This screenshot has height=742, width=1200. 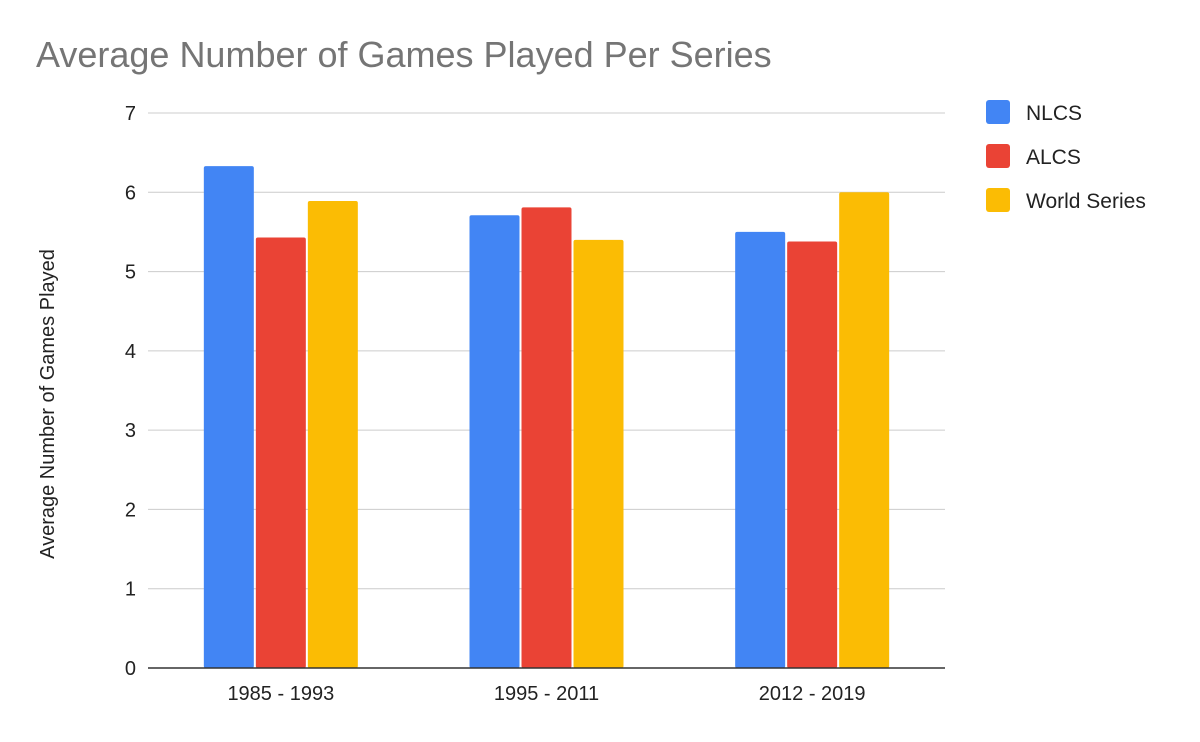 What do you see at coordinates (130, 431) in the screenshot?
I see `y-tick-label: 3` at bounding box center [130, 431].